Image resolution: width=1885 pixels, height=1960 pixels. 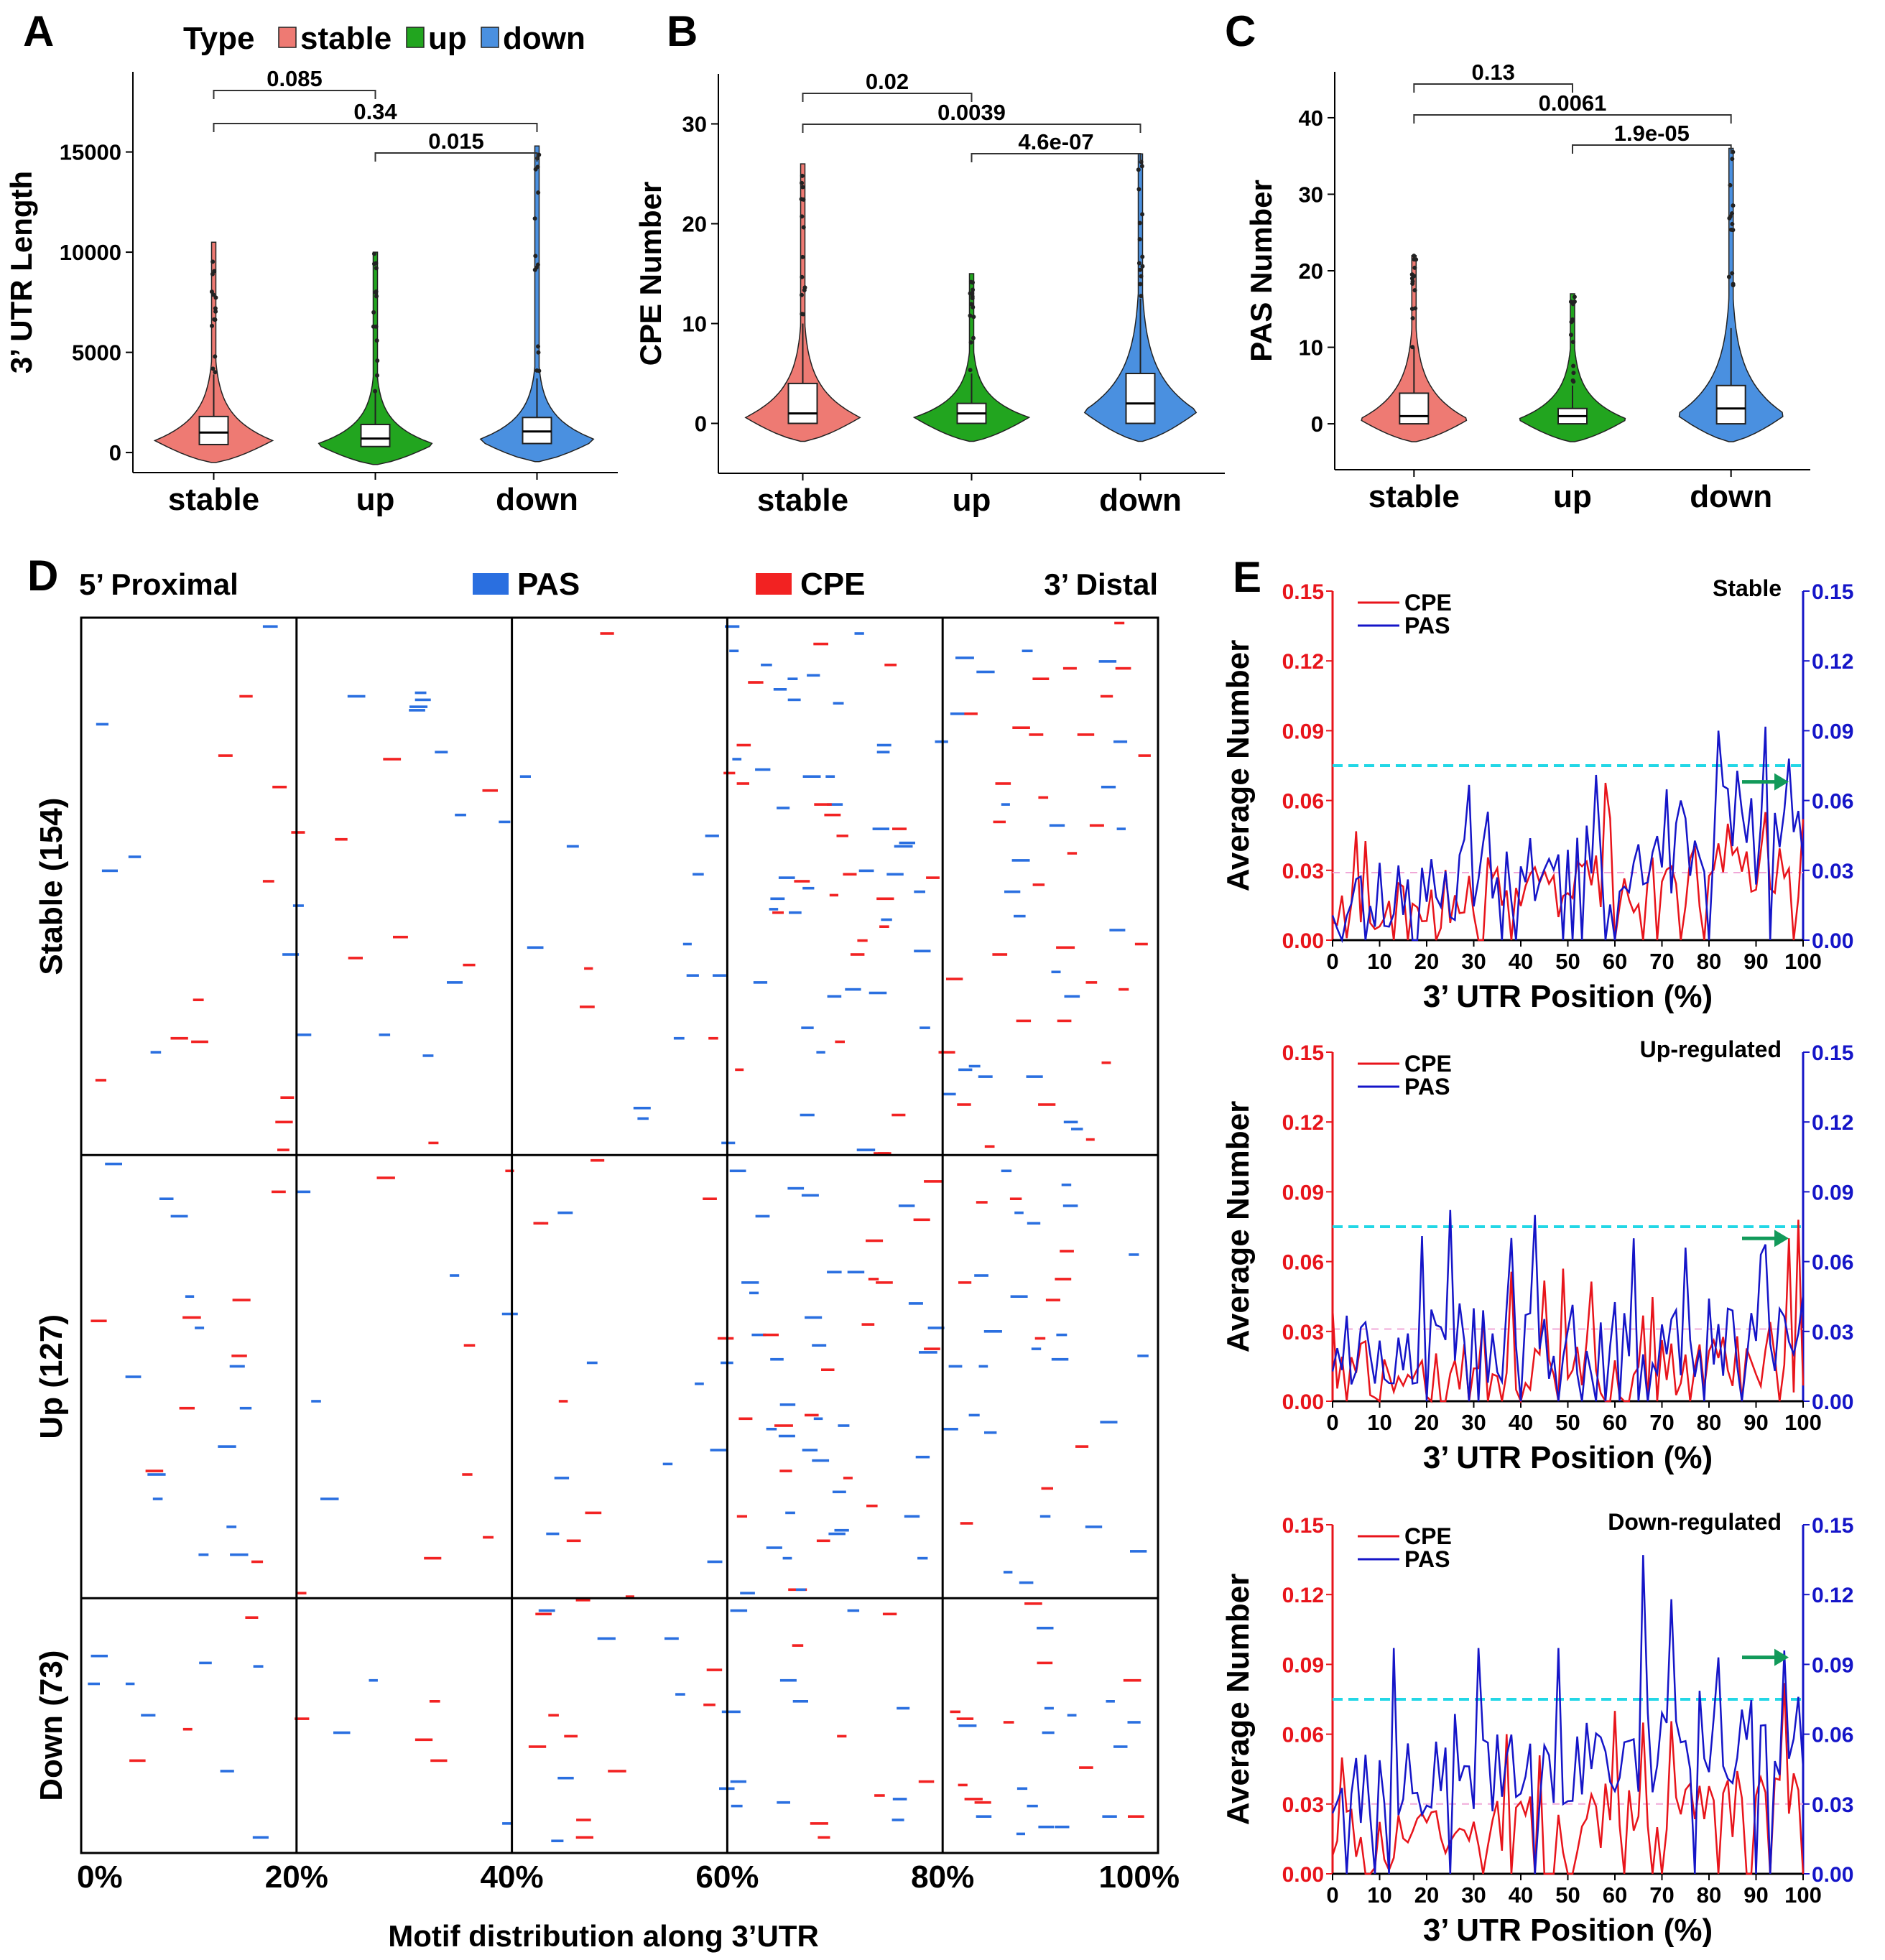 I want to click on legend-label-pas: PAS, so click(x=1427, y=1087).